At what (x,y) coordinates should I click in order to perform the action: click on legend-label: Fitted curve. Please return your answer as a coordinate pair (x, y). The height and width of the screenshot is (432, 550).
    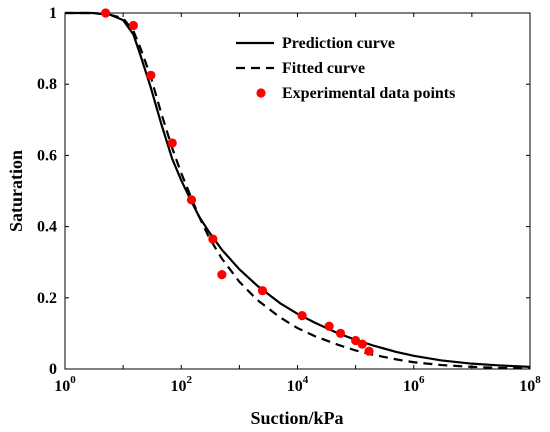
    Looking at the image, I should click on (323, 68).